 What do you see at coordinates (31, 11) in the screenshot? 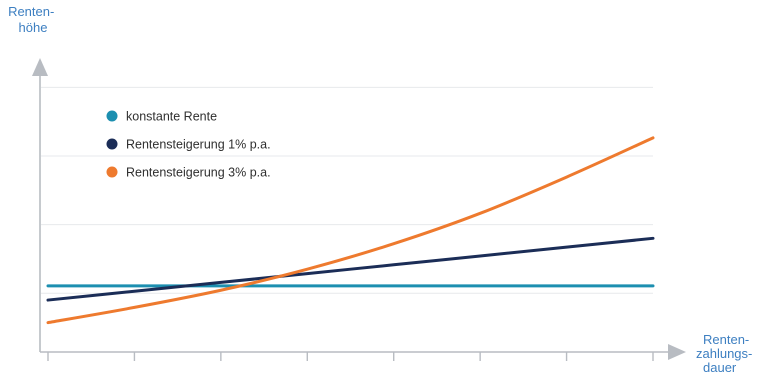
I see `y-axis-label-line-1: Renten-` at bounding box center [31, 11].